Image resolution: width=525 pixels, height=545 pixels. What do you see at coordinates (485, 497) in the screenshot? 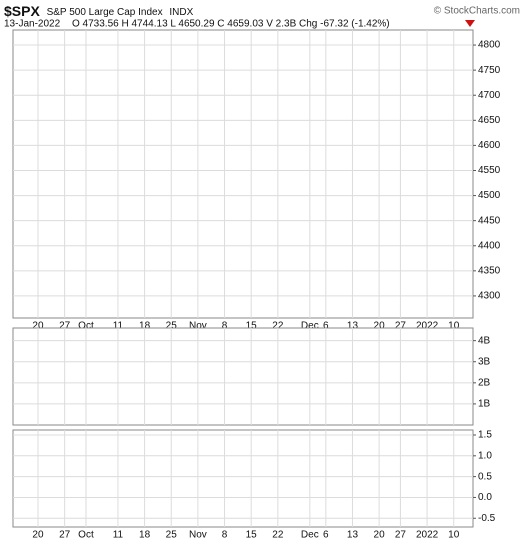
I see `y-tick-label: 0.0` at bounding box center [485, 497].